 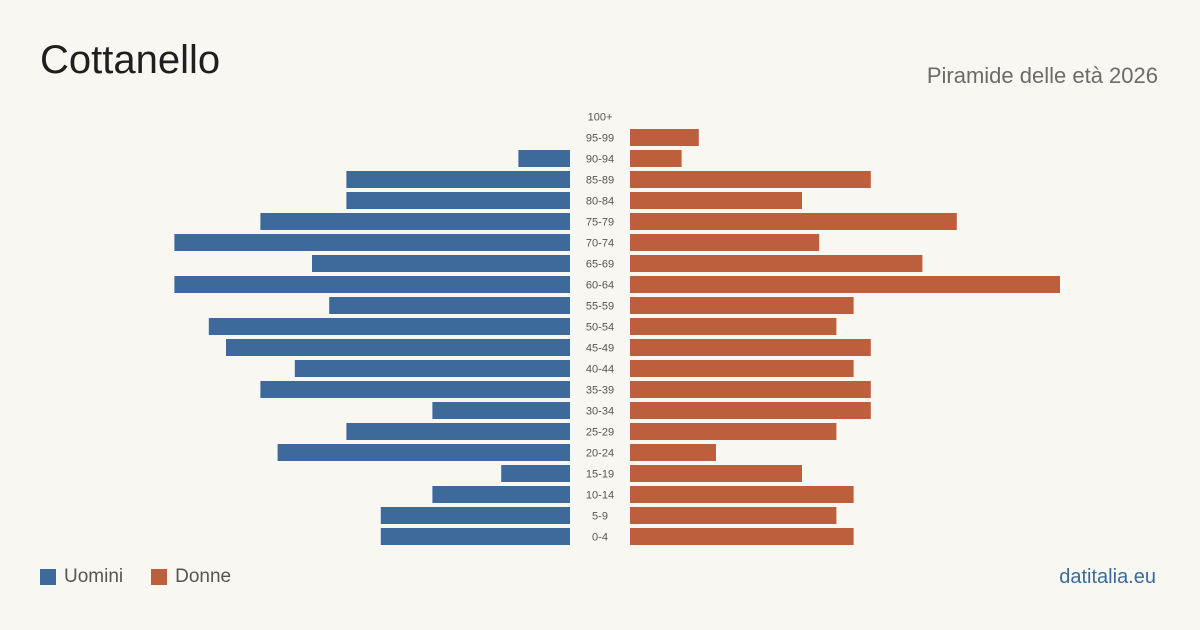 I want to click on age-label-45-49: 45-49, so click(x=600, y=349).